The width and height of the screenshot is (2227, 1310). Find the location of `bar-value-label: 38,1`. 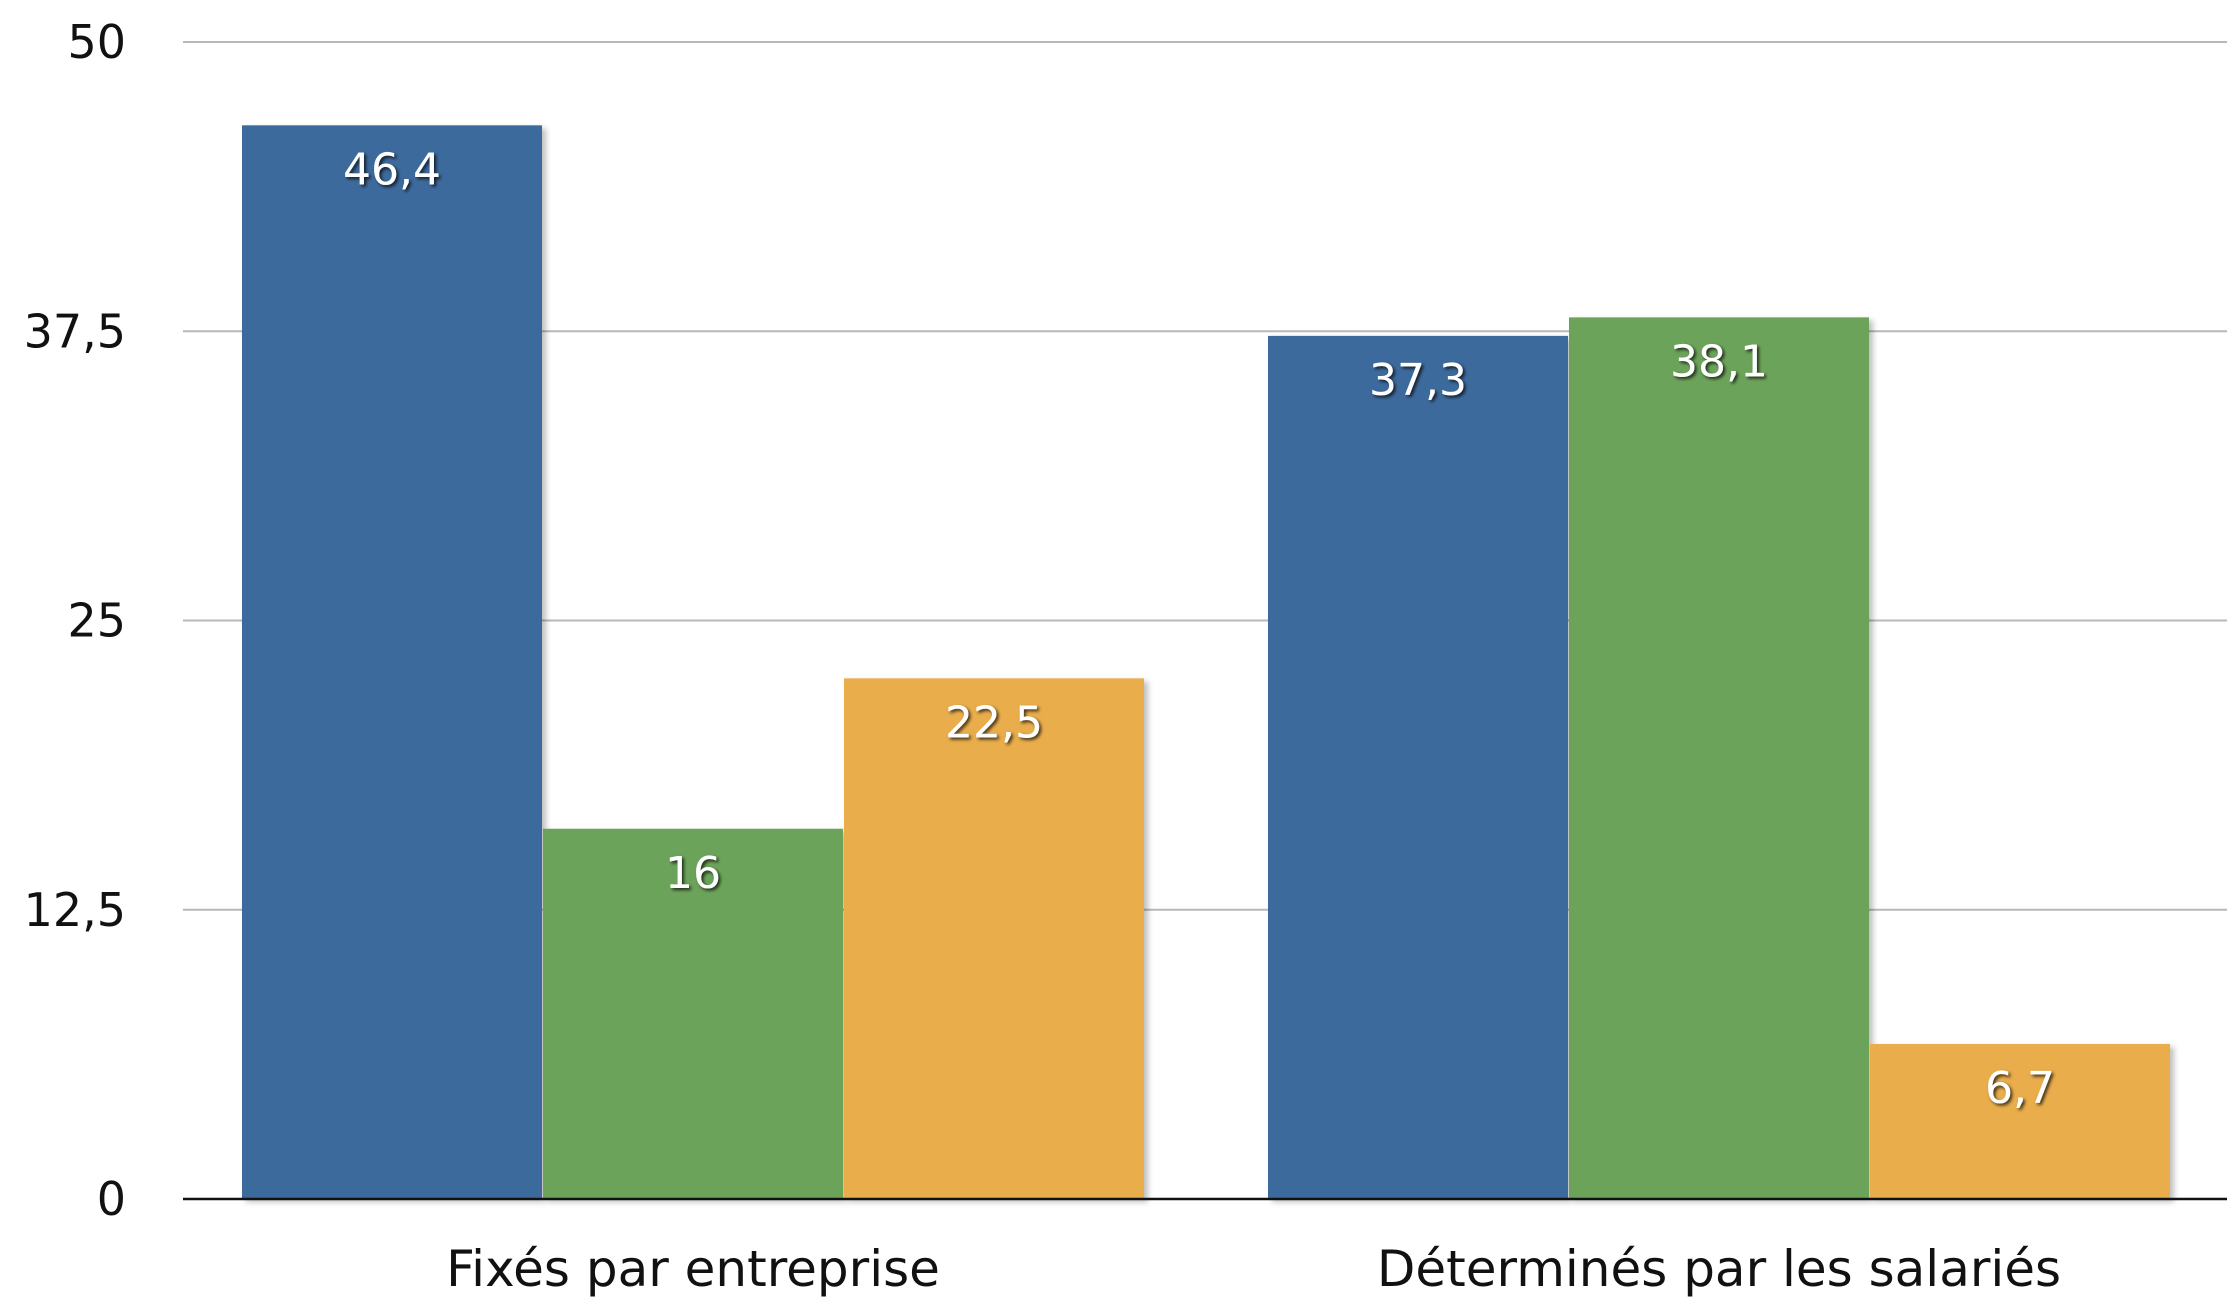

bar-value-label: 38,1 is located at coordinates (1719, 361).